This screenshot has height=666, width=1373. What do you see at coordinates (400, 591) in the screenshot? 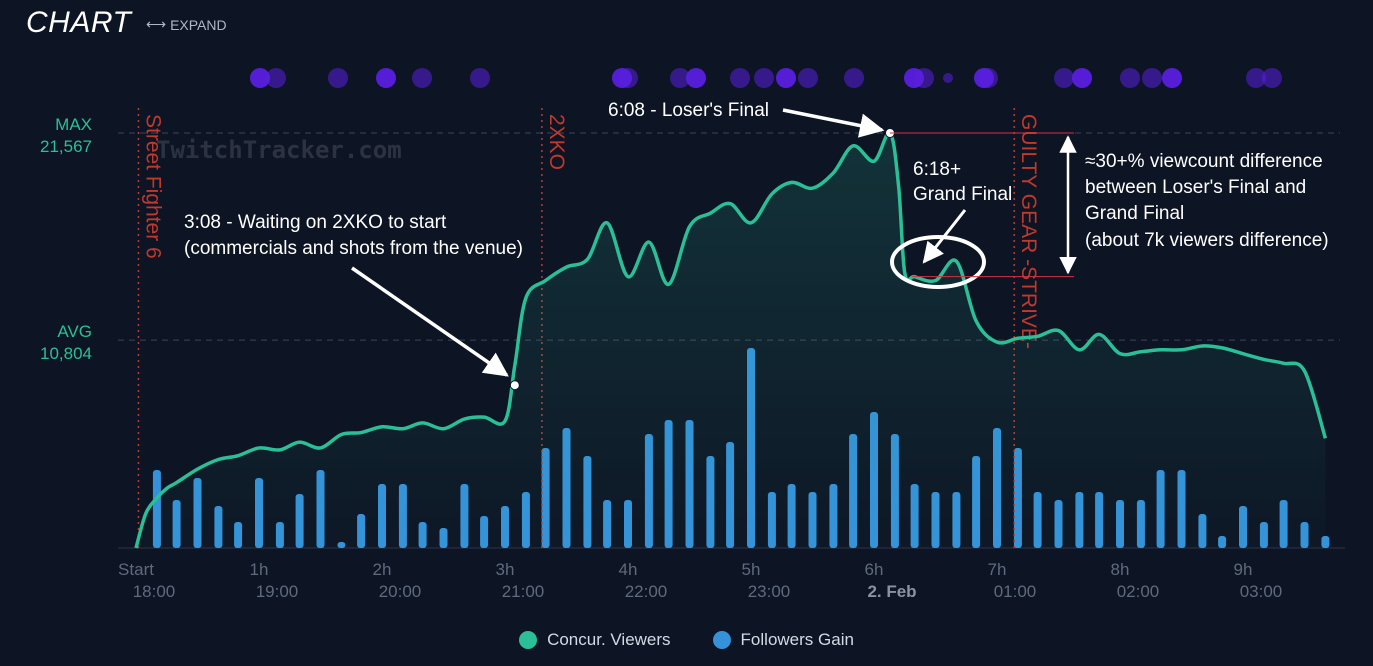
I see `x-tick-time: 20:00` at bounding box center [400, 591].